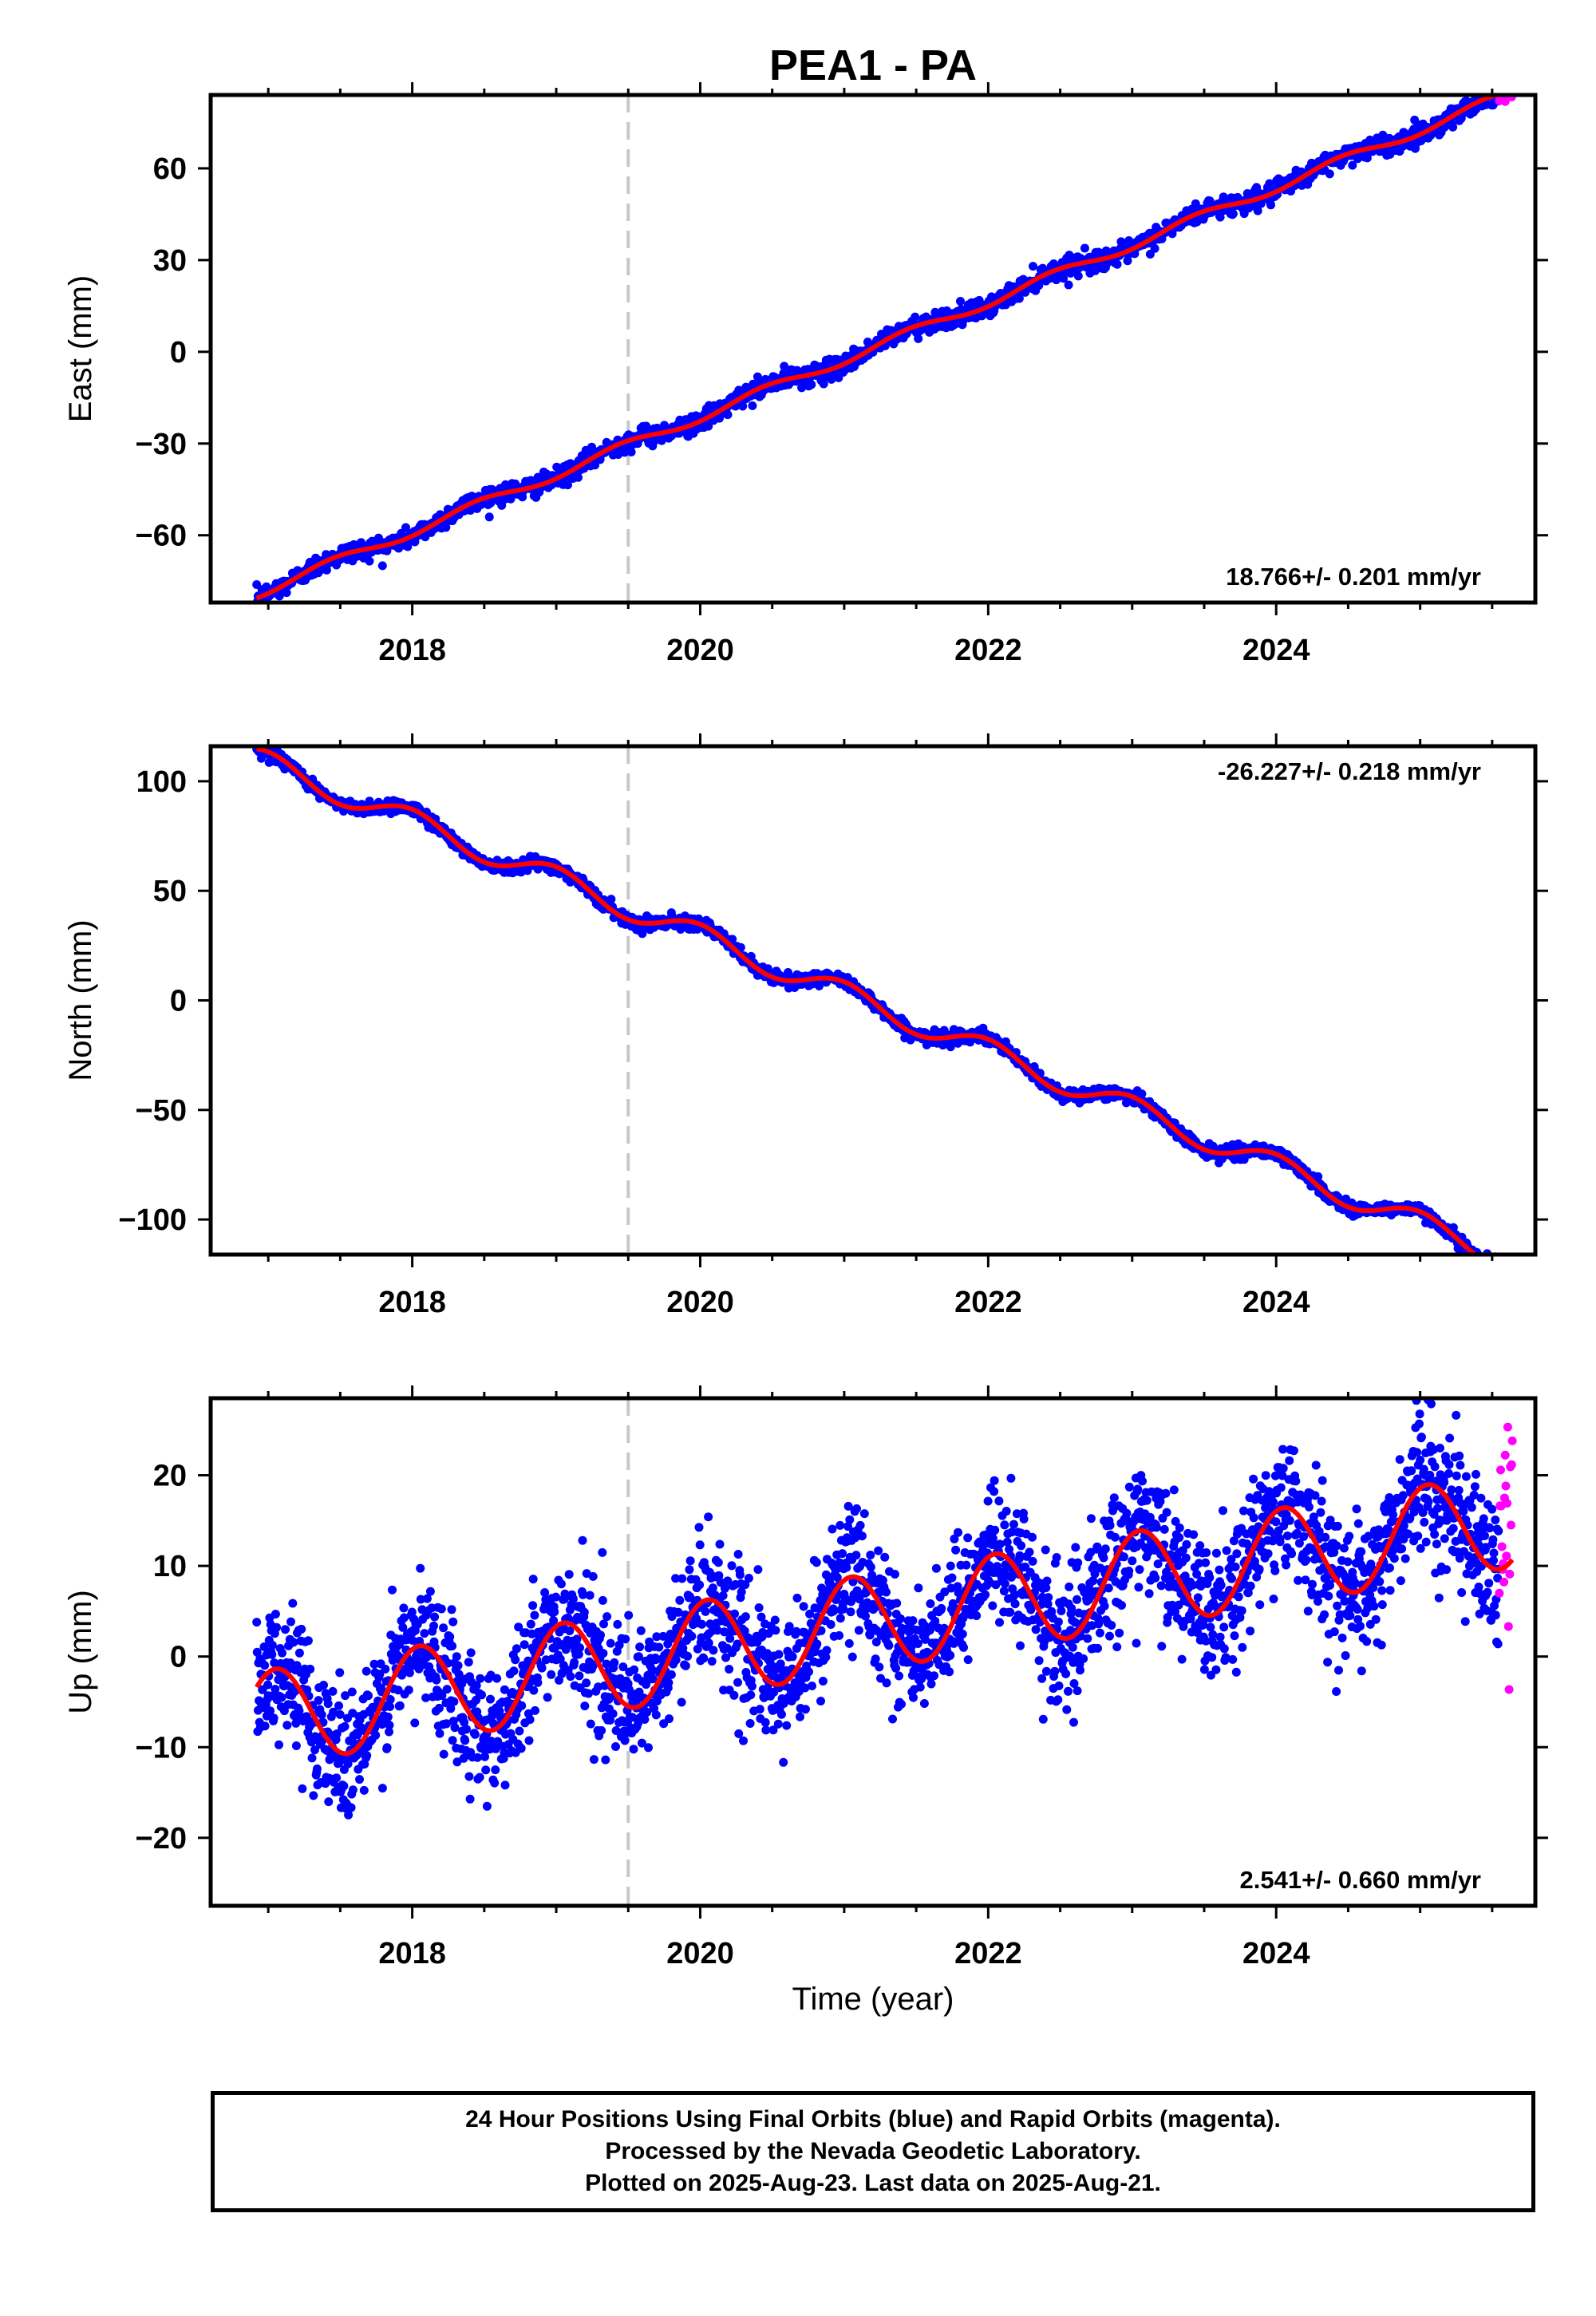  Describe the element at coordinates (1353, 577) in the screenshot. I see `velocity-rate-label: 18.766+/- 0.201 mm/yr` at that location.